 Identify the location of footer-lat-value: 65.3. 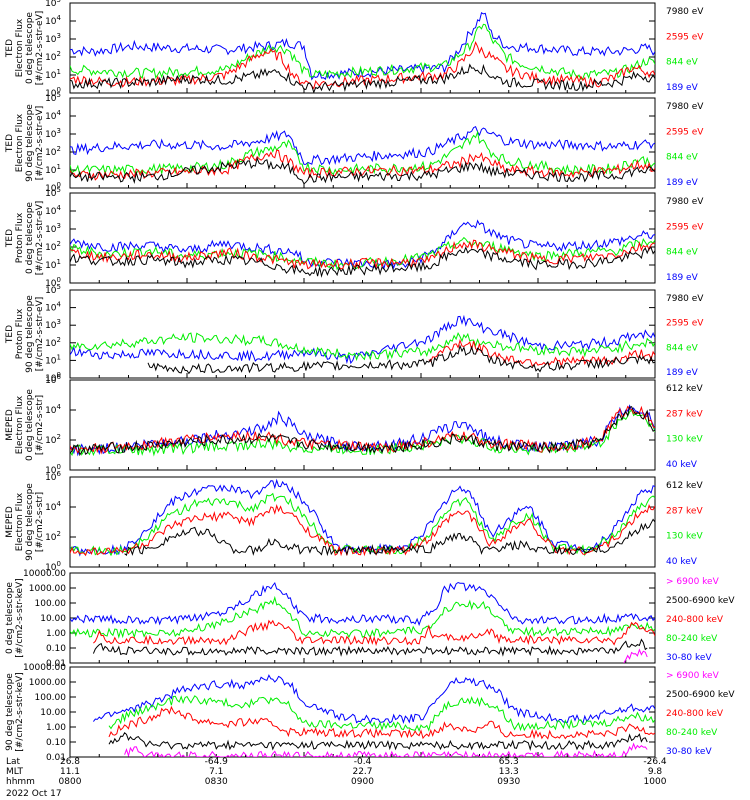
(509, 762).